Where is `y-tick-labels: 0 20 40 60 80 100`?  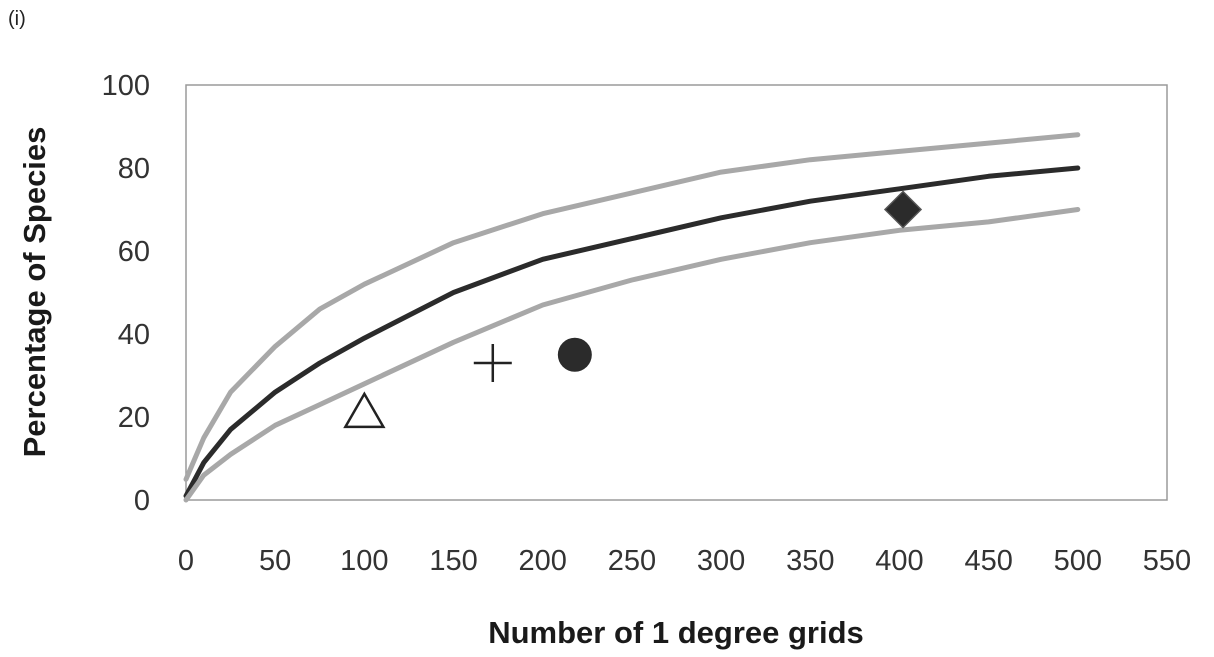 y-tick-labels: 0 20 40 60 80 100 is located at coordinates (126, 293).